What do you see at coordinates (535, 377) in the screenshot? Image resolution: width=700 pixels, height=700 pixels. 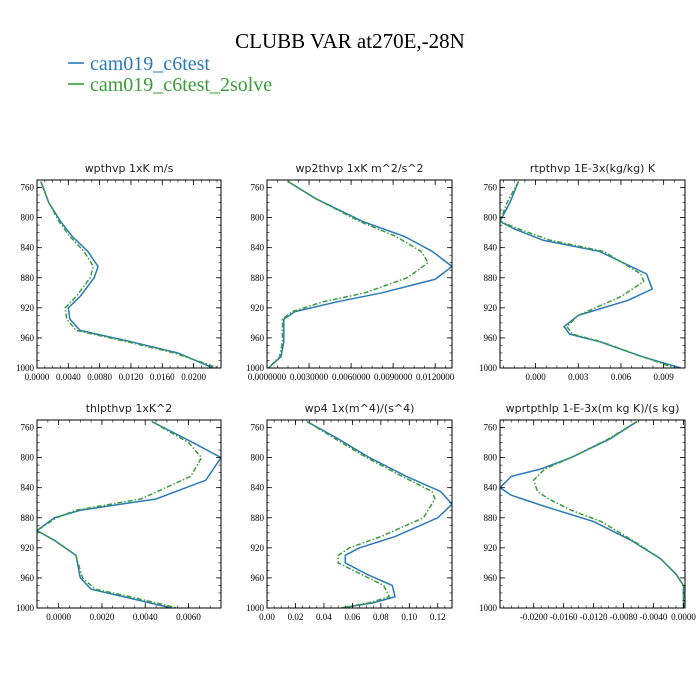 I see `x-tick-label: 0.000` at bounding box center [535, 377].